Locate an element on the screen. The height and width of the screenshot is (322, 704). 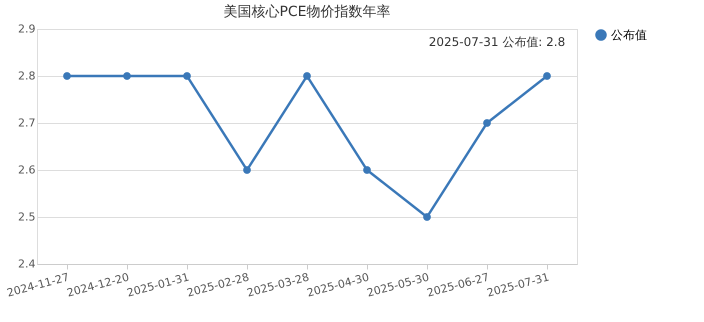
legend-label: 公布值 is located at coordinates (629, 35).